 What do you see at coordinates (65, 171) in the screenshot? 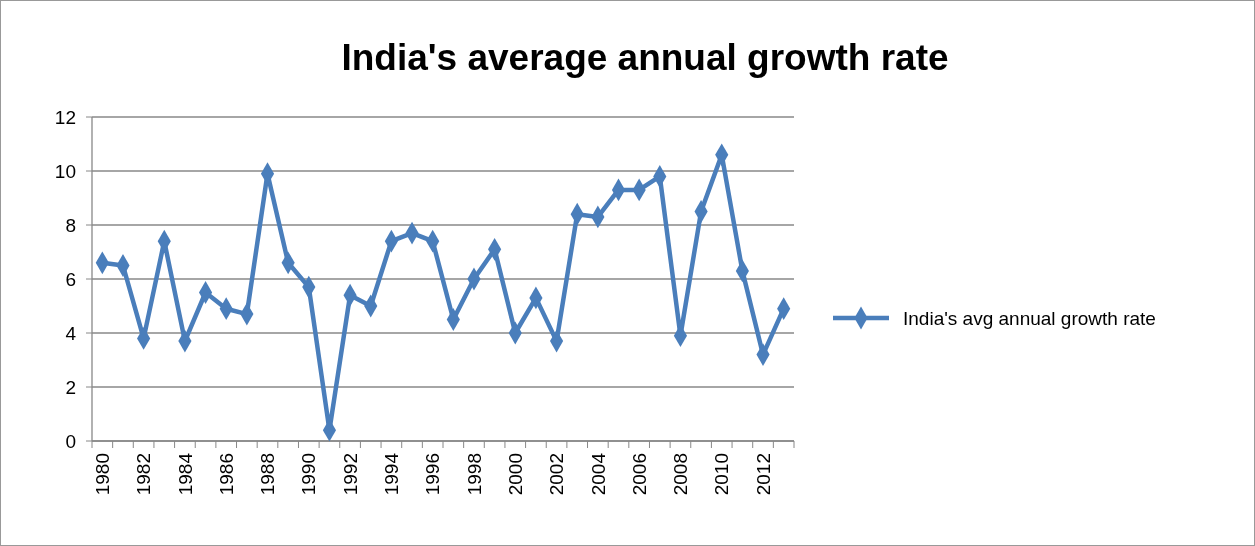
I see `y-tick-label: 10` at bounding box center [65, 171].